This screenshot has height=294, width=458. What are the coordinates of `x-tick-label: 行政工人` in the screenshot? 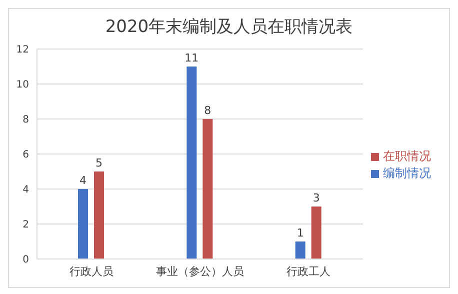 It's located at (308, 271).